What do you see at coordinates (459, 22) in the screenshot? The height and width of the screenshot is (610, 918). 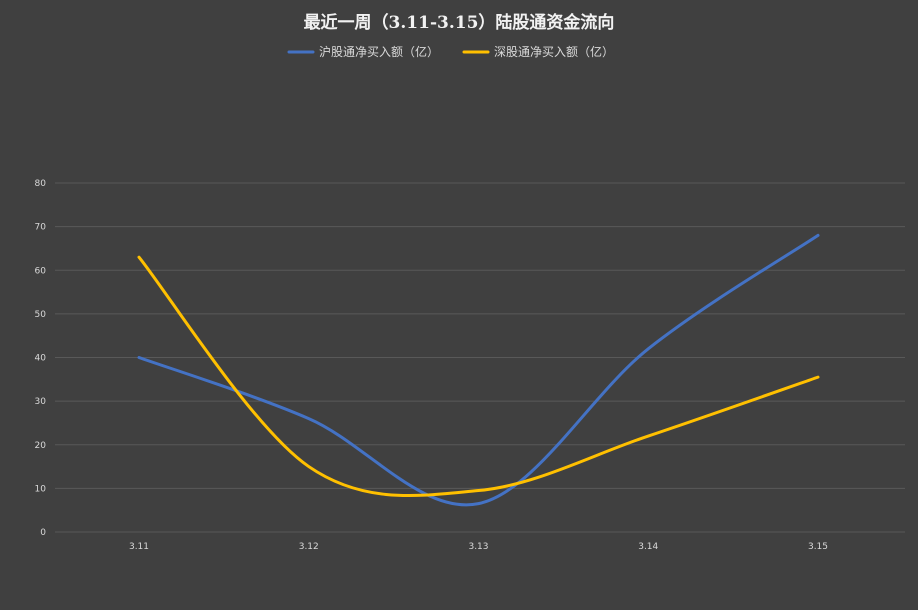 I see `chart-title: 最近一周（3.11-3.15）陆股通资金流向` at bounding box center [459, 22].